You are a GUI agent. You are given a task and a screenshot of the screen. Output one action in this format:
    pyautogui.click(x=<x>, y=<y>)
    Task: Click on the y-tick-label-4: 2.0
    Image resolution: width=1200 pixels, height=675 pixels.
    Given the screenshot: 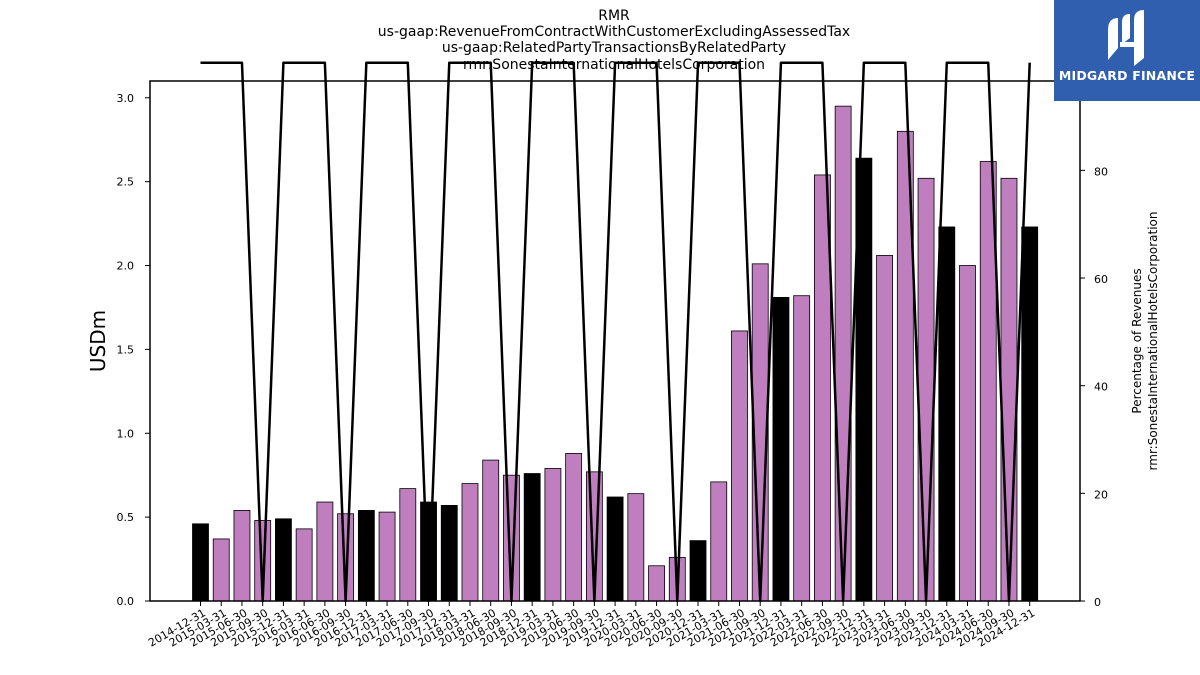 What is the action you would take?
    pyautogui.click(x=126, y=266)
    